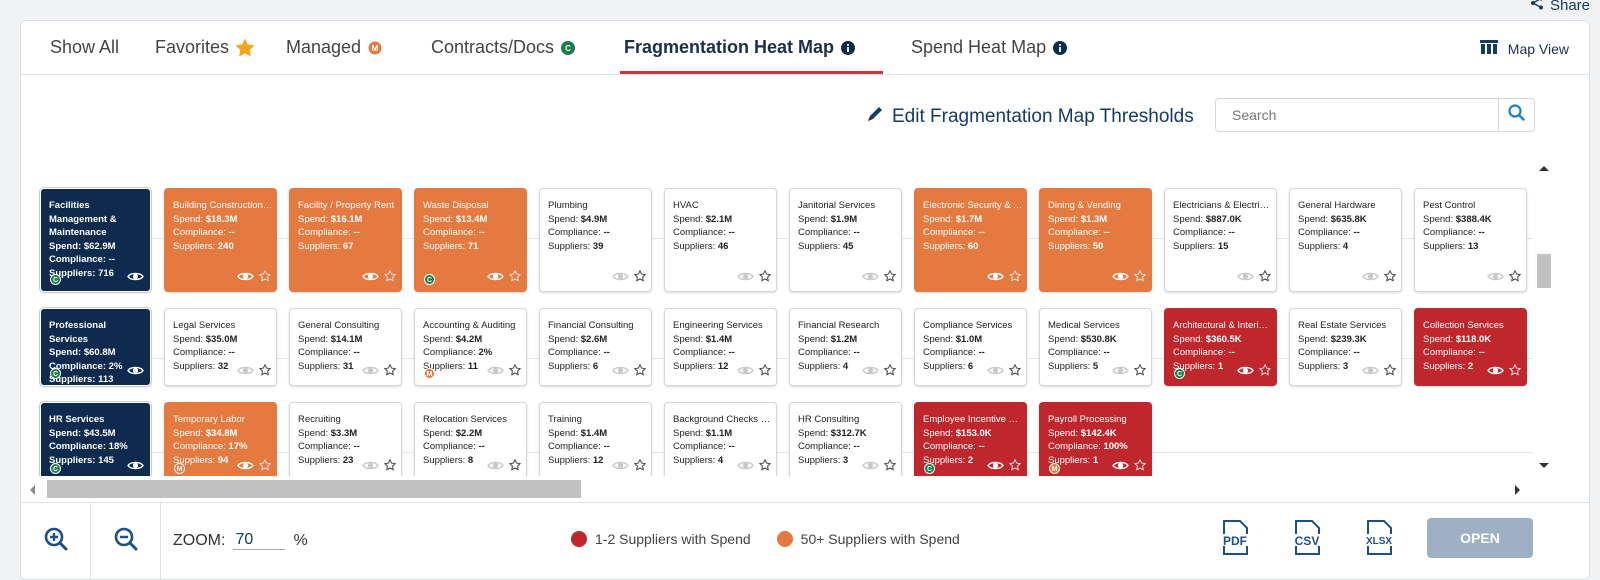 This screenshot has width=1600, height=580. Describe the element at coordinates (1307, 540) in the screenshot. I see `export-csv-button: CSV` at that location.